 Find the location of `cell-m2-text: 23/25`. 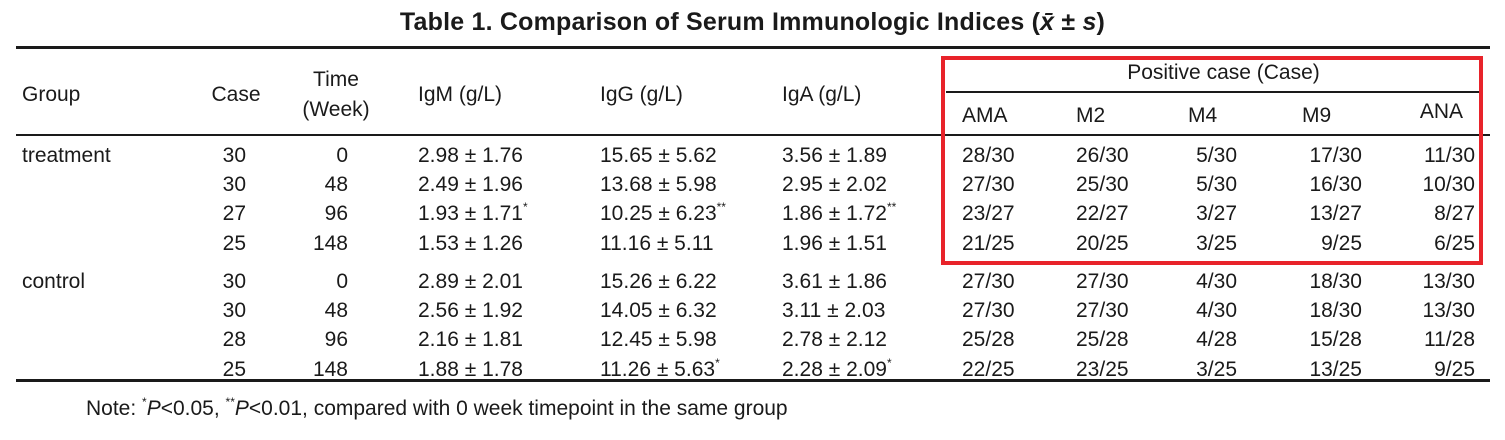

cell-m2-text: 23/25 is located at coordinates (1102, 369).